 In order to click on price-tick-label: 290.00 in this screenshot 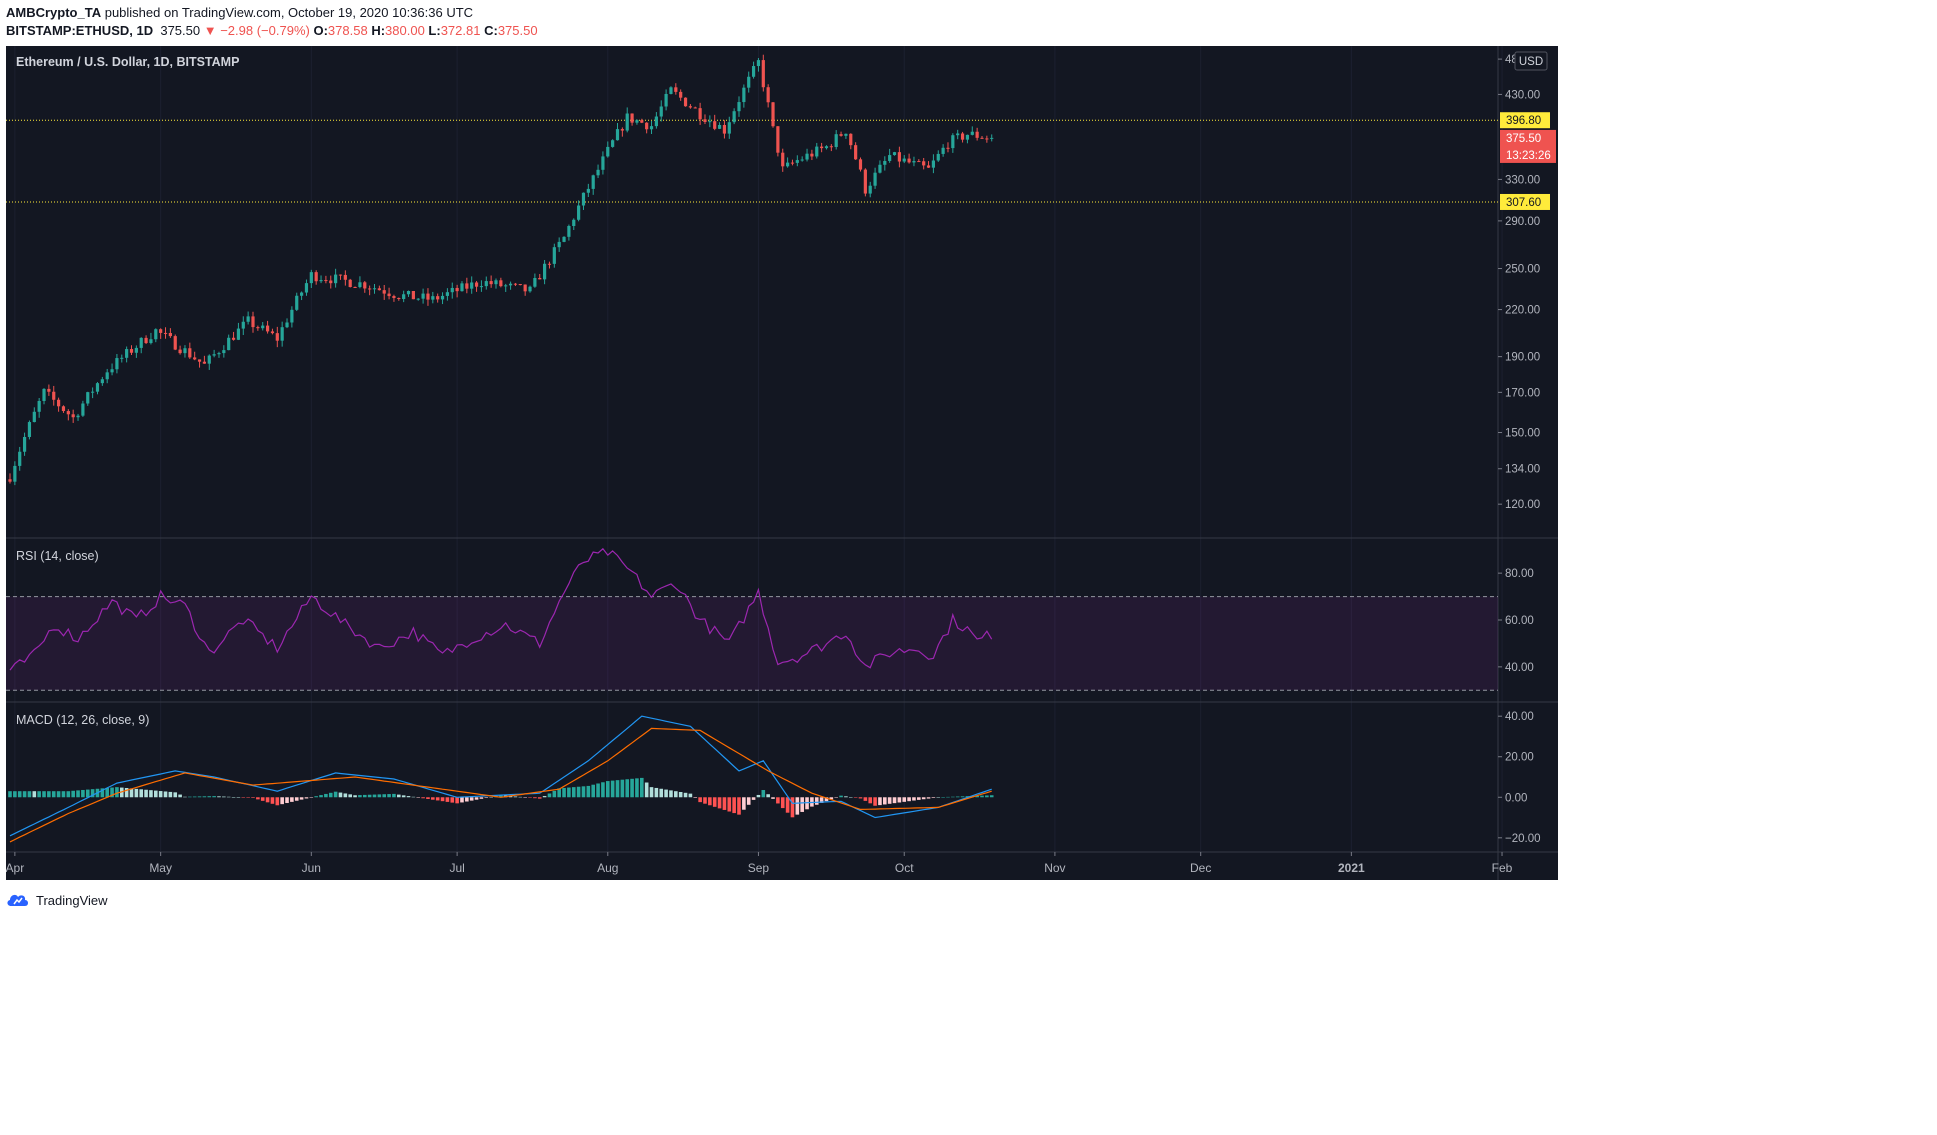, I will do `click(1522, 222)`.